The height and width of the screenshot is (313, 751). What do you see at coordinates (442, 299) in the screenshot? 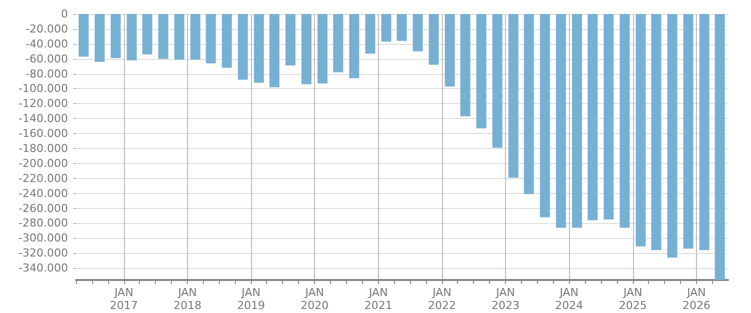
I see `x-tick-label: JAN 2022` at bounding box center [442, 299].